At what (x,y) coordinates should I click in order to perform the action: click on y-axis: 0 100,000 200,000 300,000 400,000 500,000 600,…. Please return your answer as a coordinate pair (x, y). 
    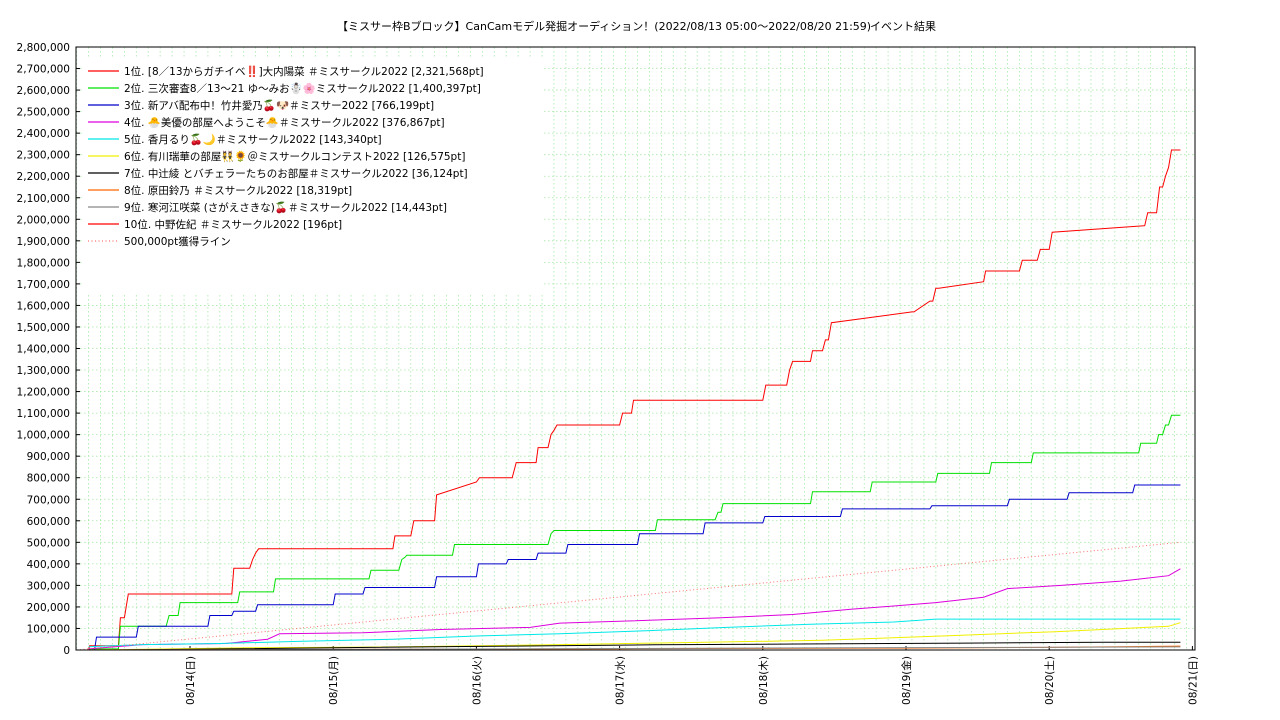
    Looking at the image, I should click on (48, 349).